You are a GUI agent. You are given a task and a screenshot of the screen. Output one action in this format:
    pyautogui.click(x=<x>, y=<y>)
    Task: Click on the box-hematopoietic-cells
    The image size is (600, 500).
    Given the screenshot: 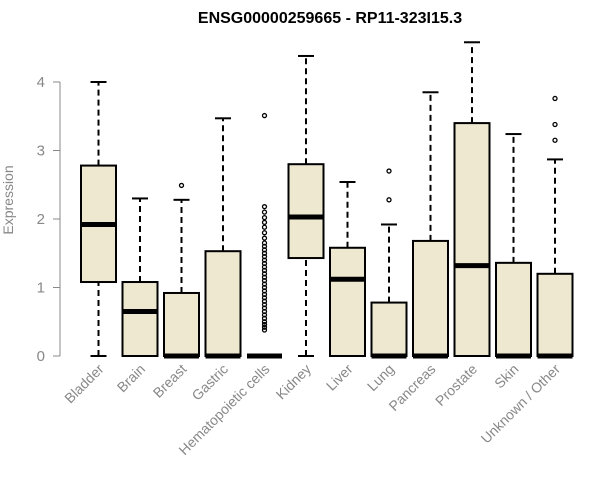 What is the action you would take?
    pyautogui.click(x=264, y=235)
    